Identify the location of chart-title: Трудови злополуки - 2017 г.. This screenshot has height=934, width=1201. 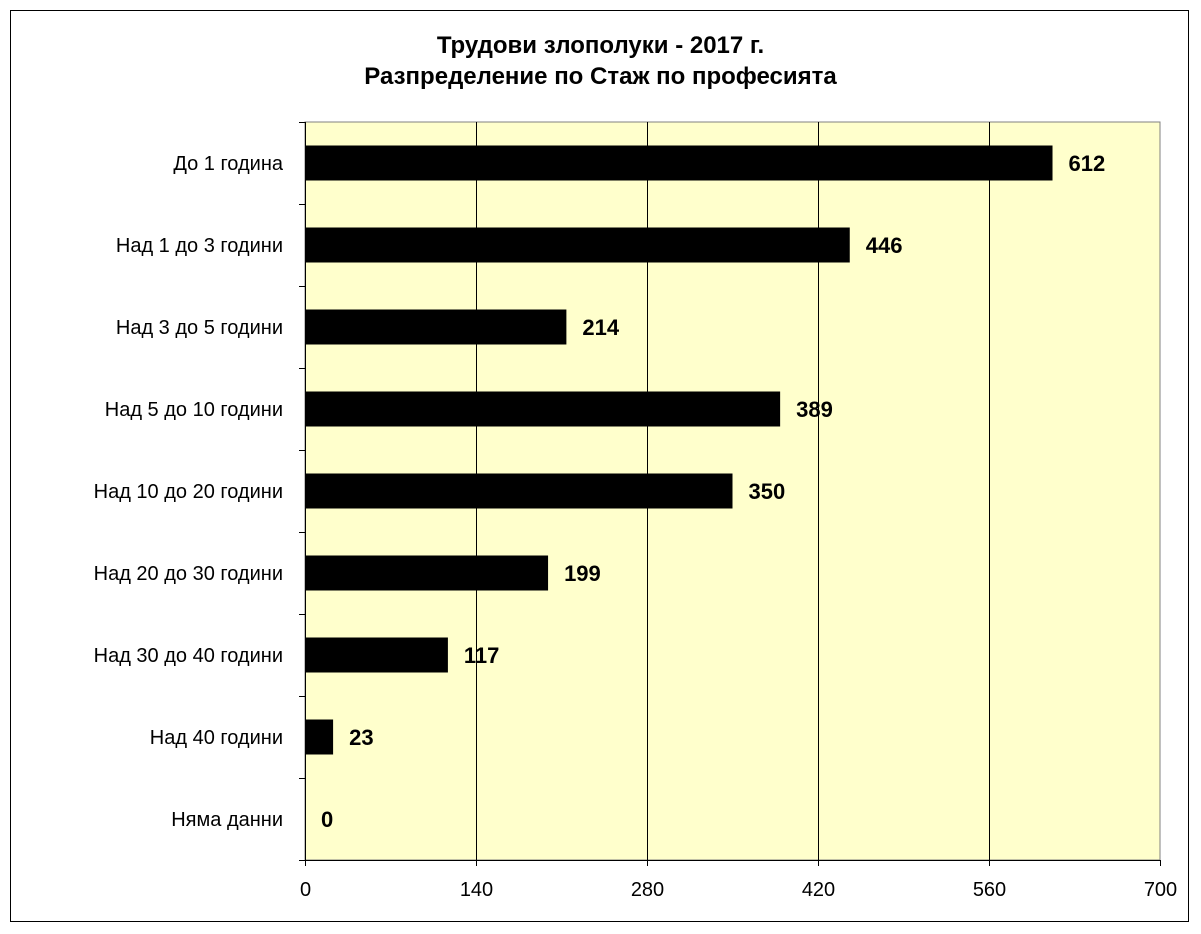
(600, 45).